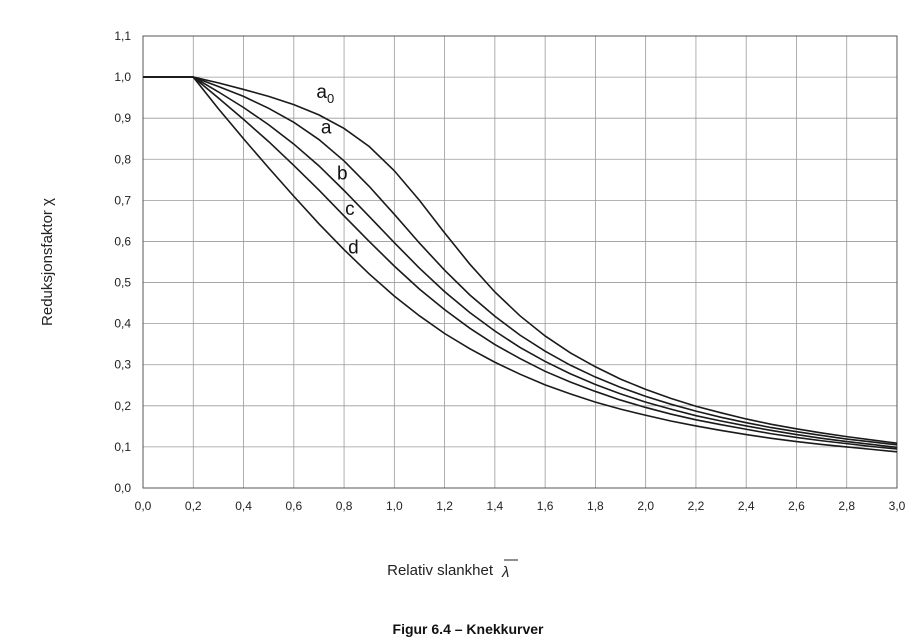  What do you see at coordinates (122, 241) in the screenshot?
I see `y-tick-label: 0,6` at bounding box center [122, 241].